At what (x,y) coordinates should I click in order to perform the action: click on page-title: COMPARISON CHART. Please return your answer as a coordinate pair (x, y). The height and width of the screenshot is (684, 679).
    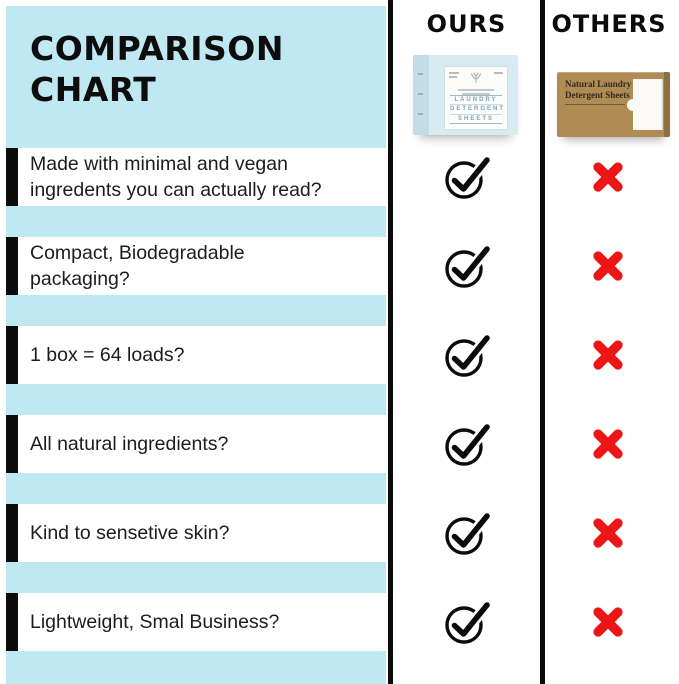
    Looking at the image, I should click on (157, 69).